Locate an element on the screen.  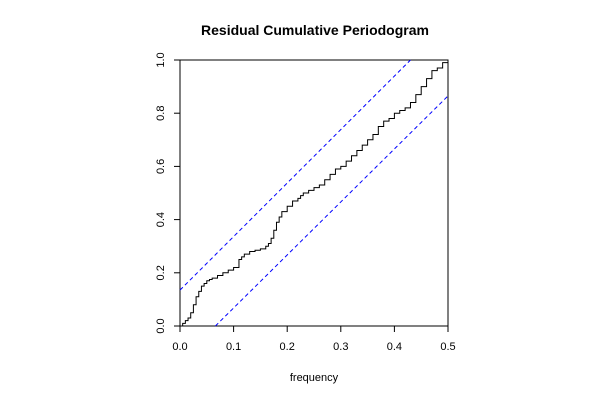
y-tick-label: 0.0 is located at coordinates (161, 325).